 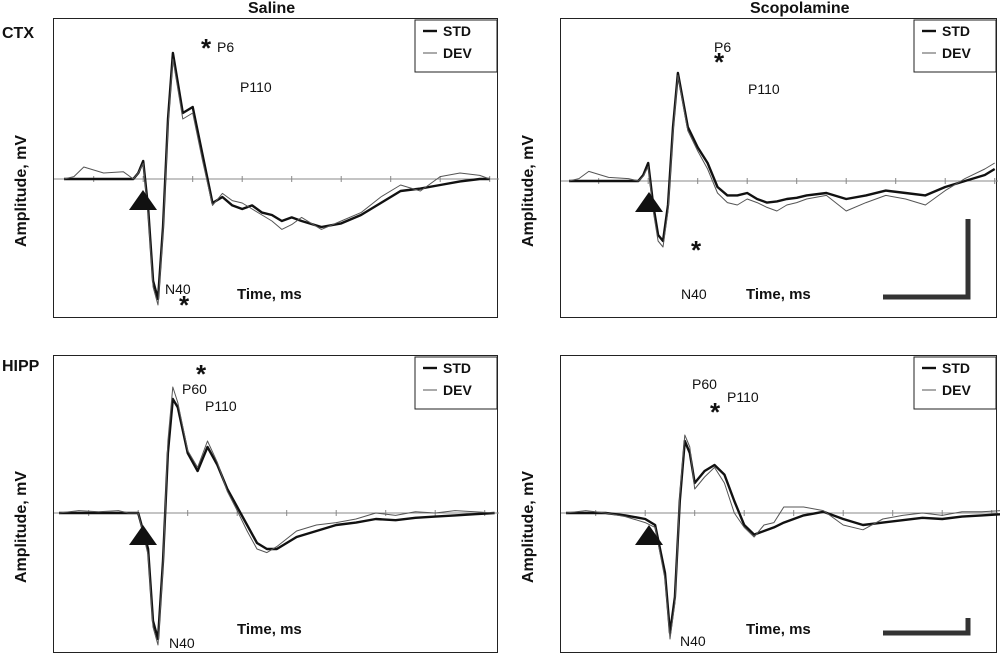 I want to click on column-title-scopolamine: Scopolamine, so click(x=800, y=8).